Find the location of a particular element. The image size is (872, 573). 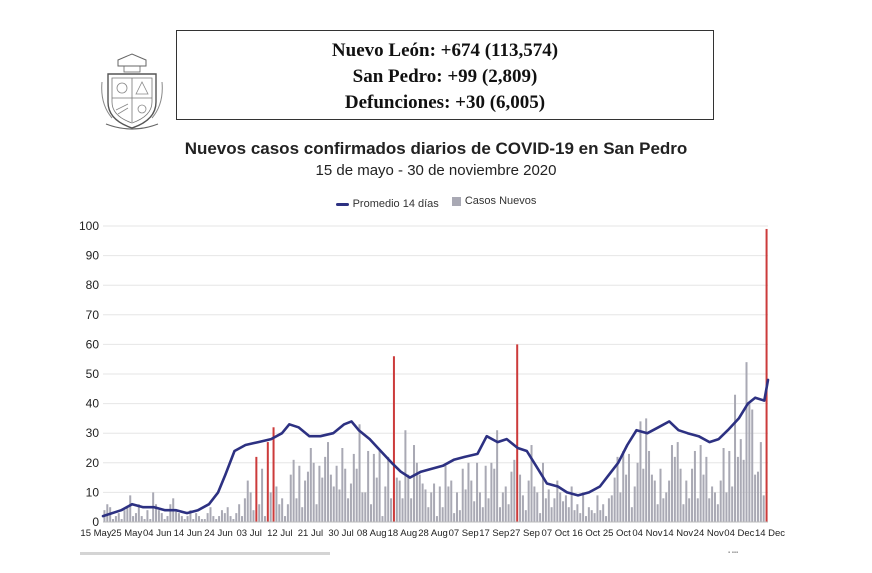

legend-item-cases: Casos Nuevos is located at coordinates (494, 201).